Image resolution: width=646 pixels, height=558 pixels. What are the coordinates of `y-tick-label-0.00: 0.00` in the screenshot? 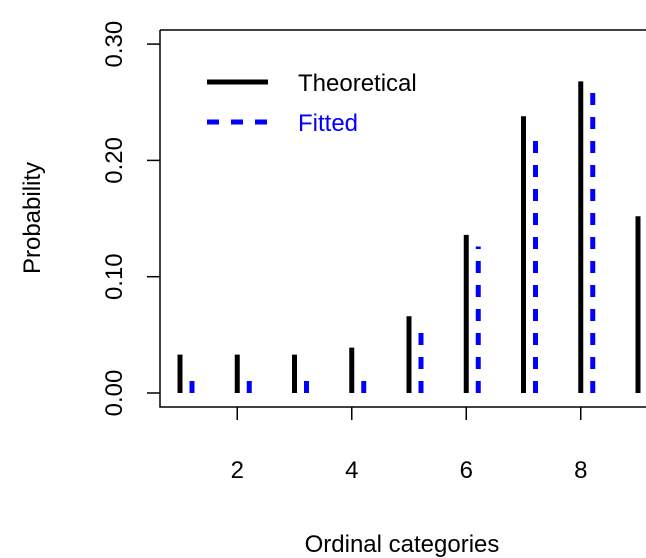 It's located at (114, 393).